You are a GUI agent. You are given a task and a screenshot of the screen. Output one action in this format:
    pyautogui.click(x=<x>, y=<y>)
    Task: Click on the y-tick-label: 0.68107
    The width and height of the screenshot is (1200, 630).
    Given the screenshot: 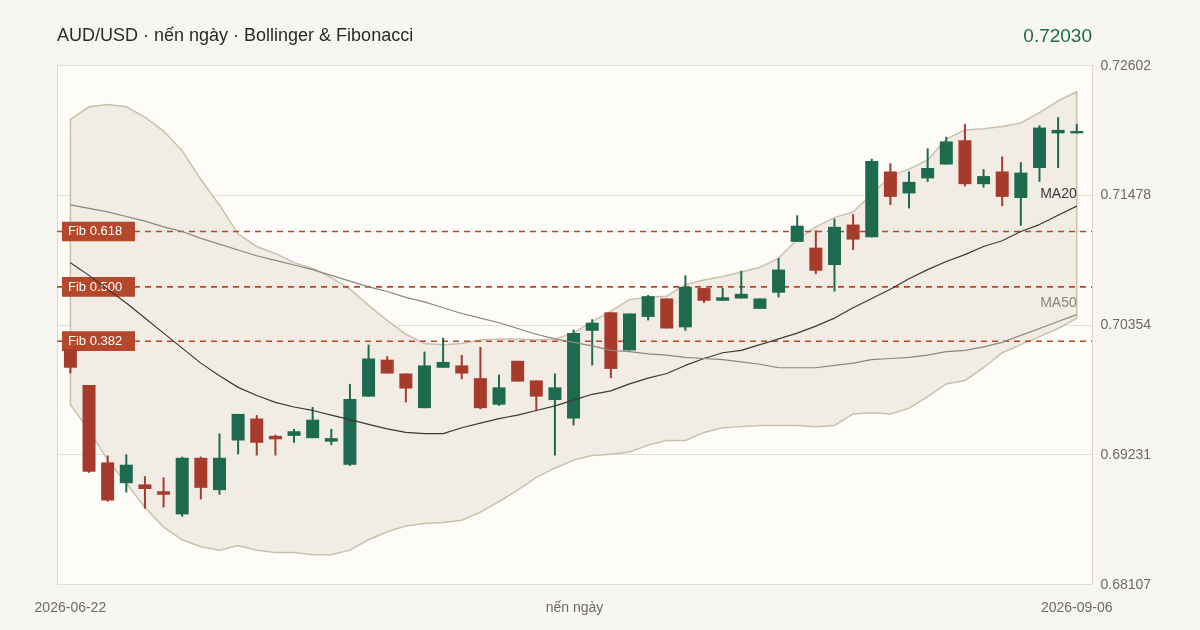 What is the action you would take?
    pyautogui.click(x=1126, y=583)
    